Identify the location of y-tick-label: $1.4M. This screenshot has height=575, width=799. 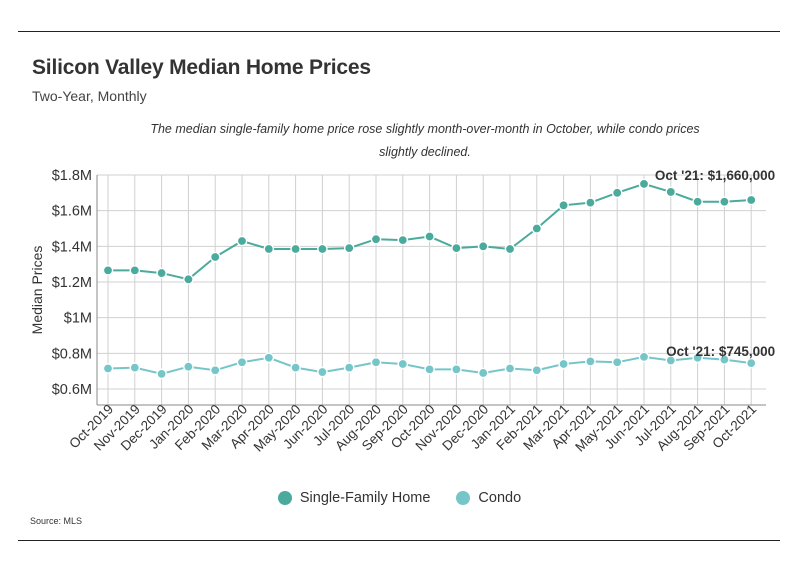
(72, 247).